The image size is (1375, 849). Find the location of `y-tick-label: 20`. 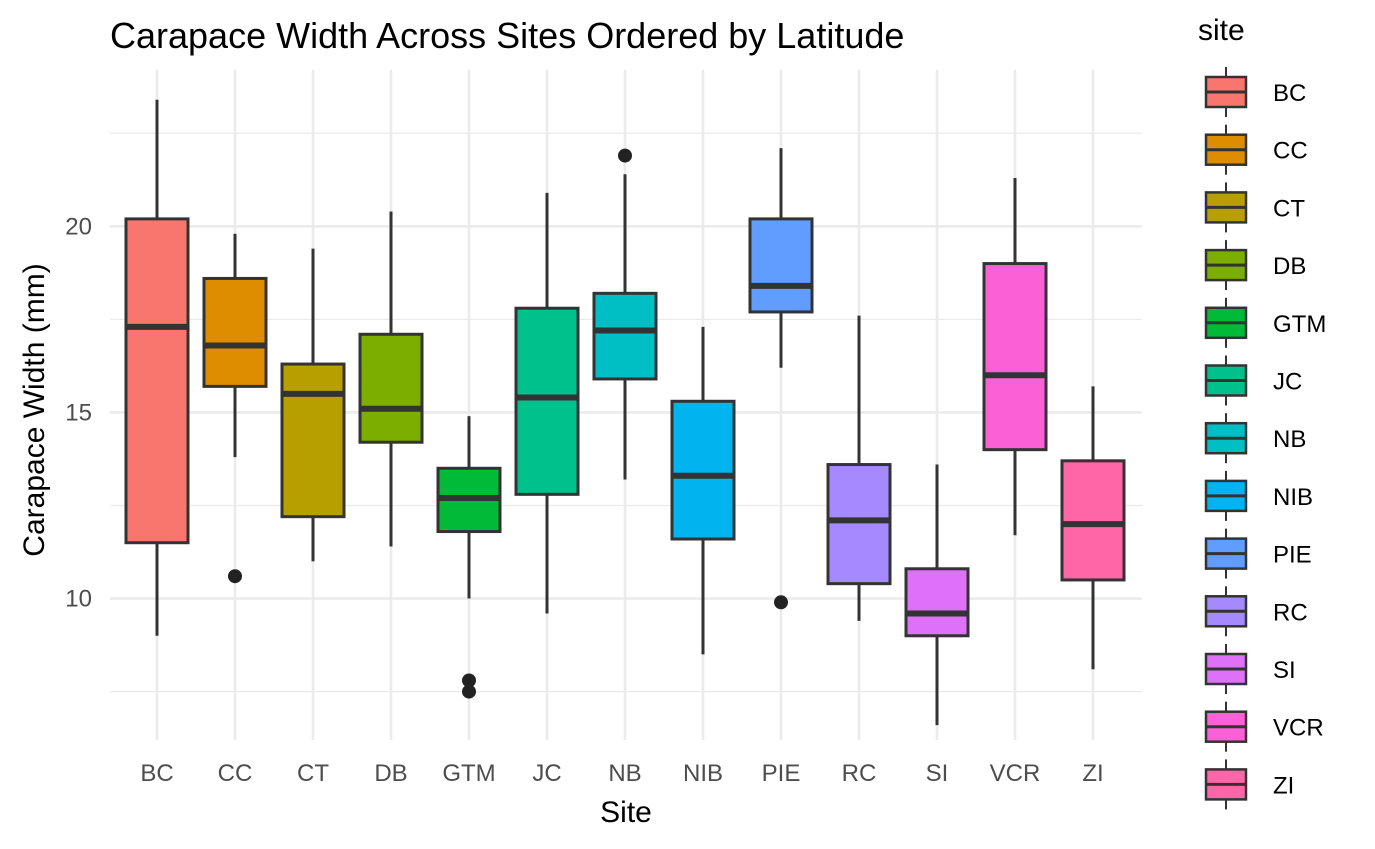

y-tick-label: 20 is located at coordinates (78, 226).